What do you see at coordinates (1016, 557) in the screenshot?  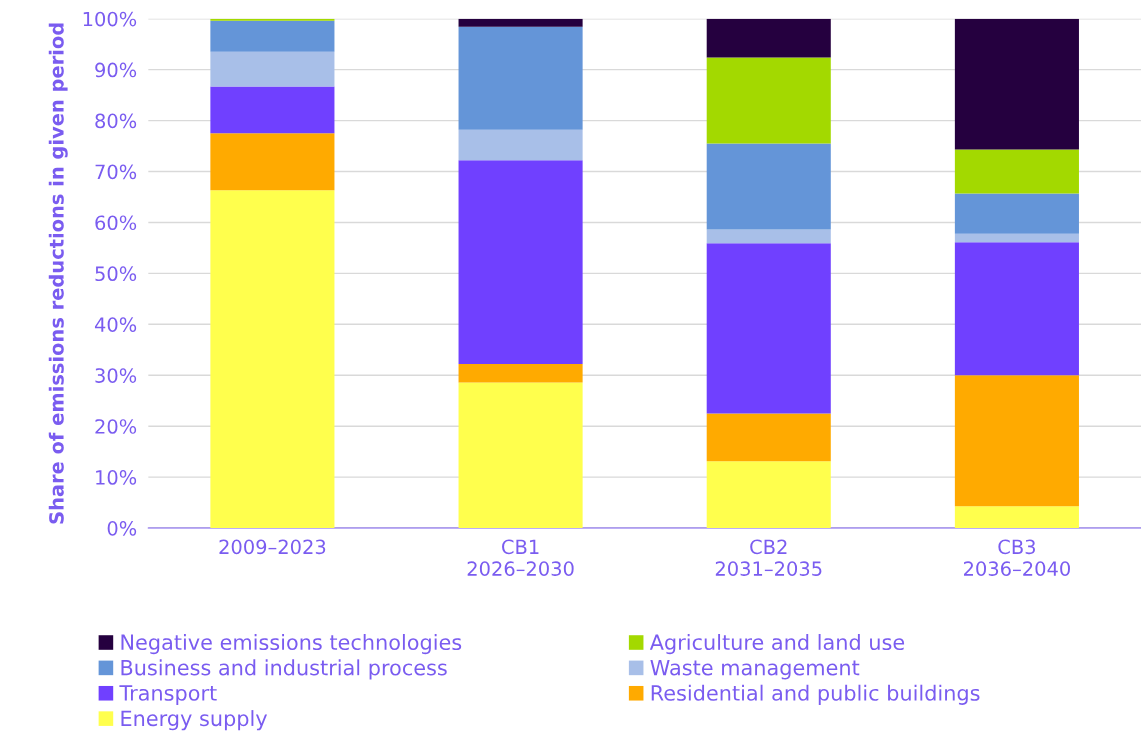 I see `x-tick-label: CB3 2036–2040` at bounding box center [1016, 557].